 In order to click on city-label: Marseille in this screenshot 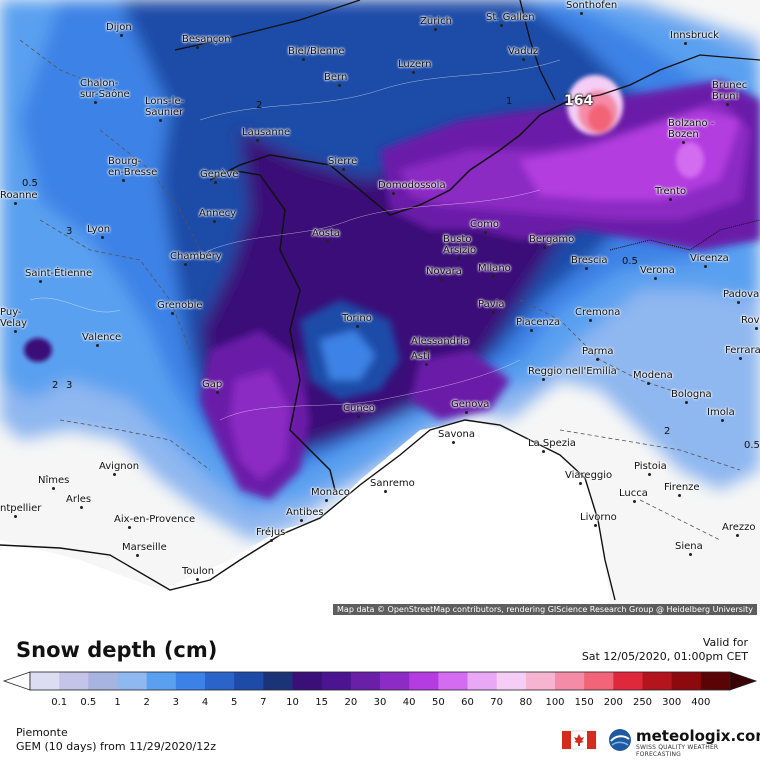, I will do `click(144, 547)`.